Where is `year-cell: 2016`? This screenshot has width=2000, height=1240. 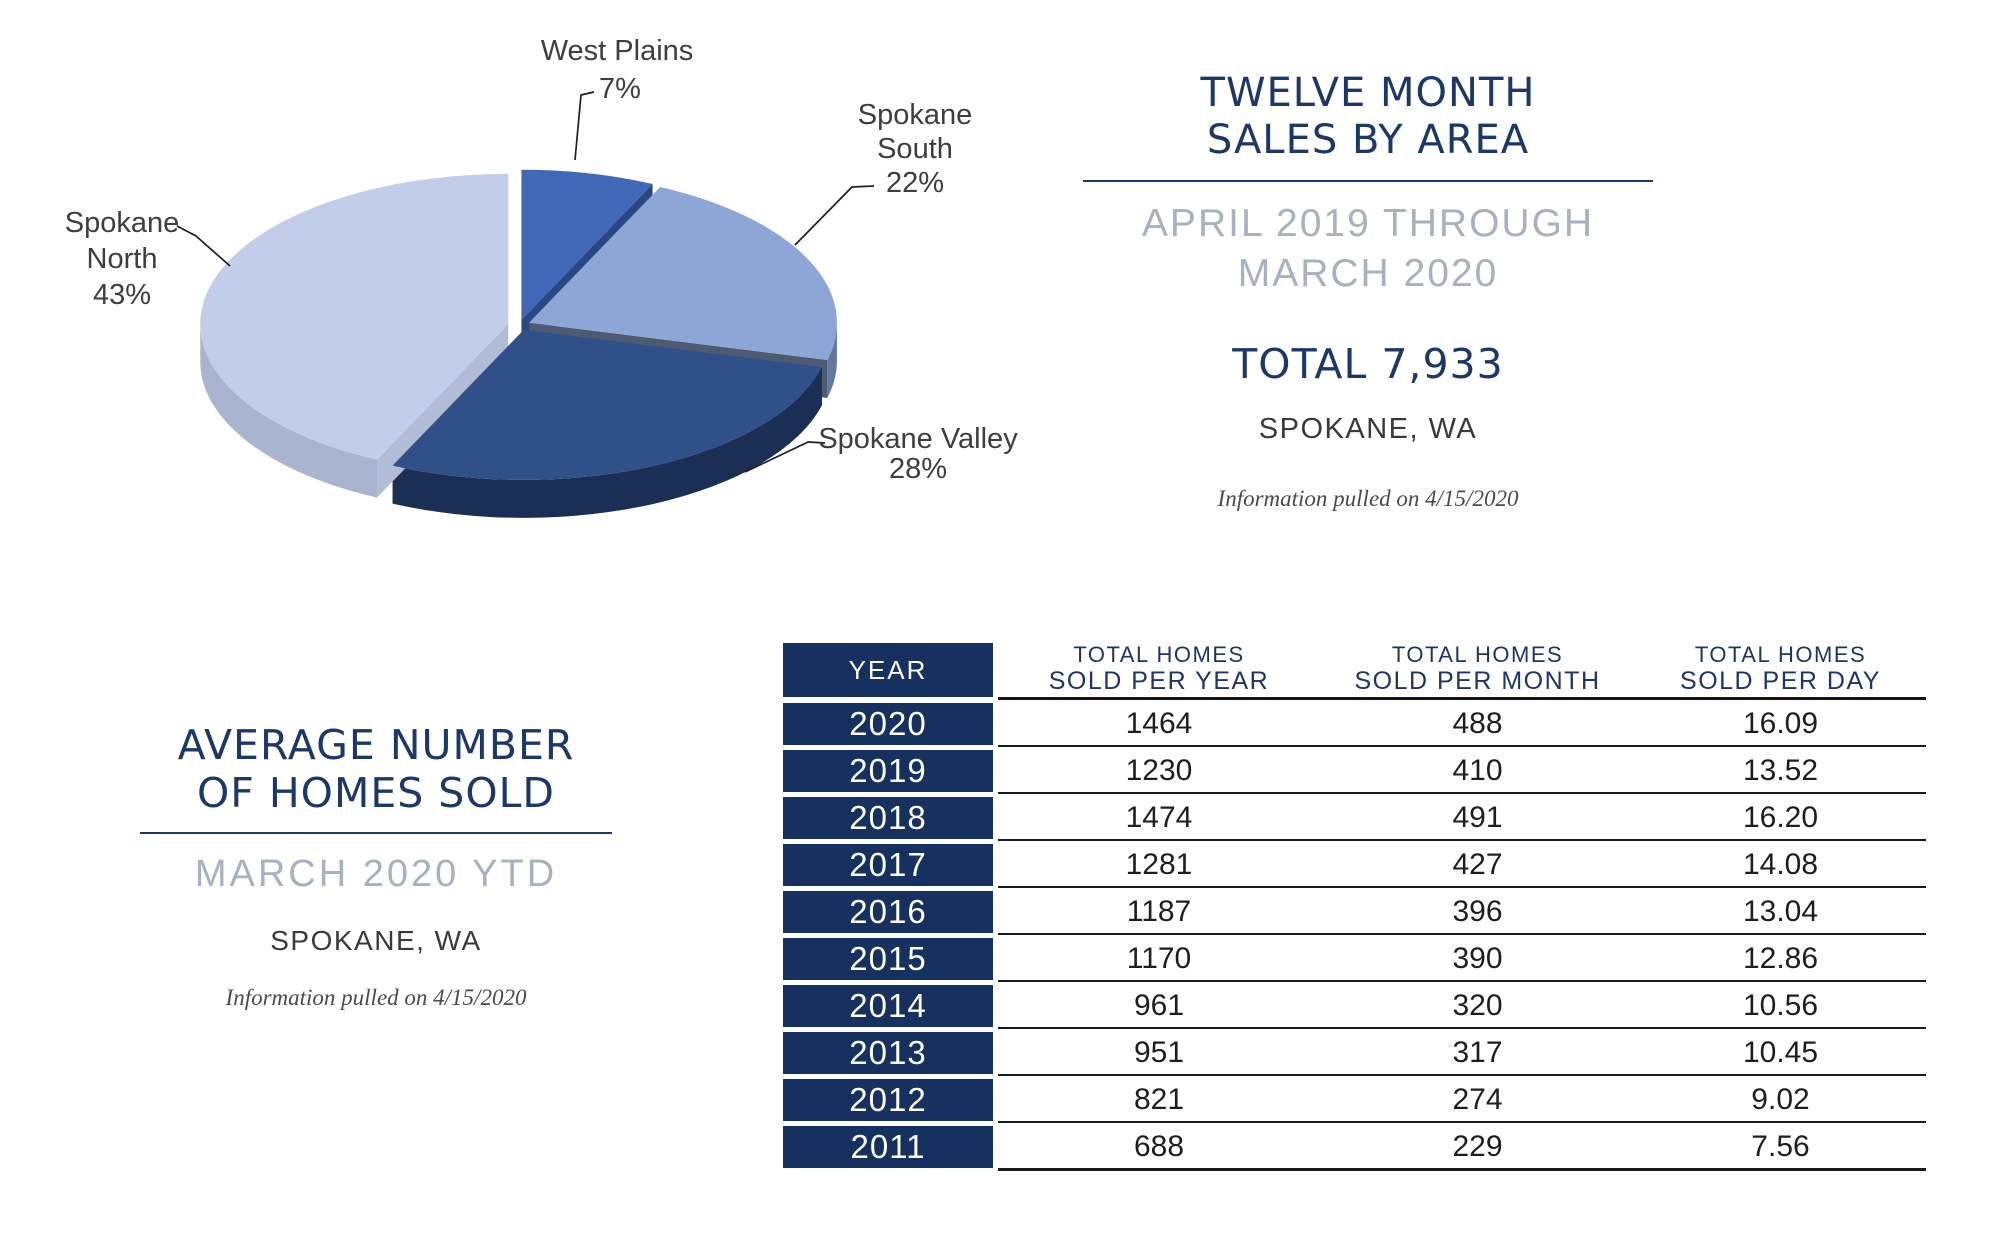
year-cell: 2016 is located at coordinates (888, 912).